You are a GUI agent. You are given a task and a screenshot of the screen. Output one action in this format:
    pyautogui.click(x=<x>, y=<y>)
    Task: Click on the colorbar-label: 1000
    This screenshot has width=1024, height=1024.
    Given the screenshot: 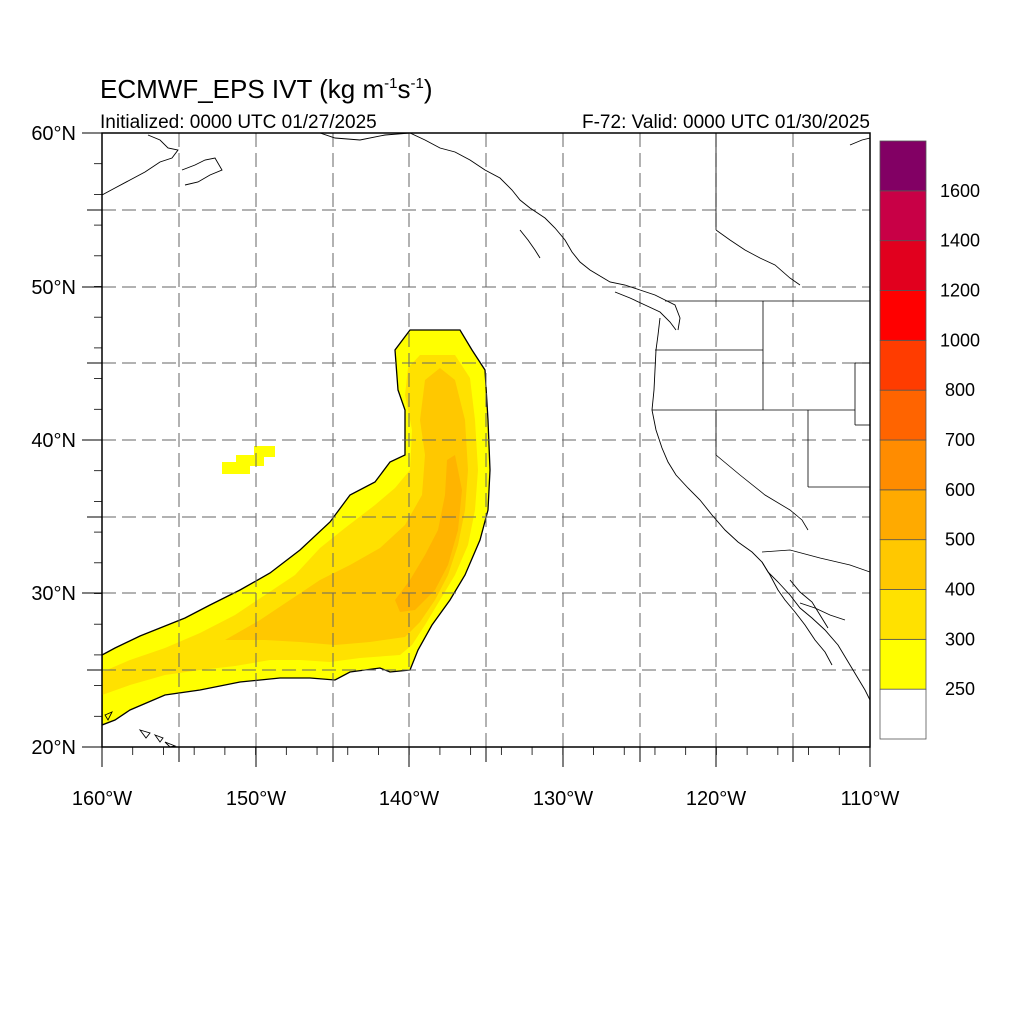 What is the action you would take?
    pyautogui.click(x=960, y=340)
    